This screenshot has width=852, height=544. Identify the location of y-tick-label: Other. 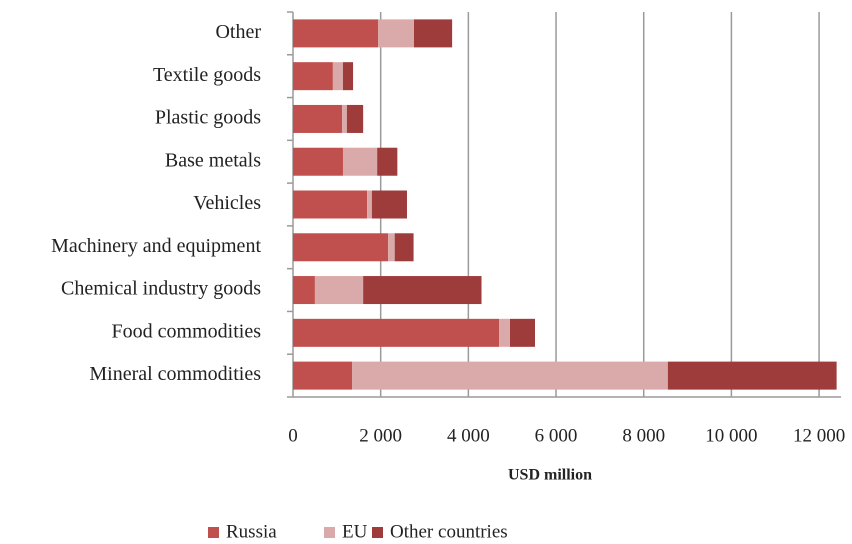
(238, 32).